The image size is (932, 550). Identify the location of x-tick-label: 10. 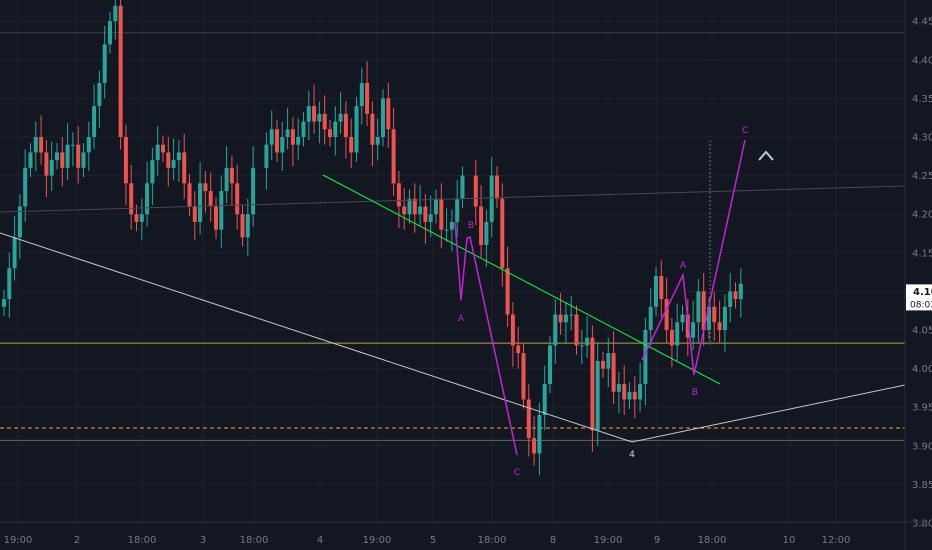
(789, 540).